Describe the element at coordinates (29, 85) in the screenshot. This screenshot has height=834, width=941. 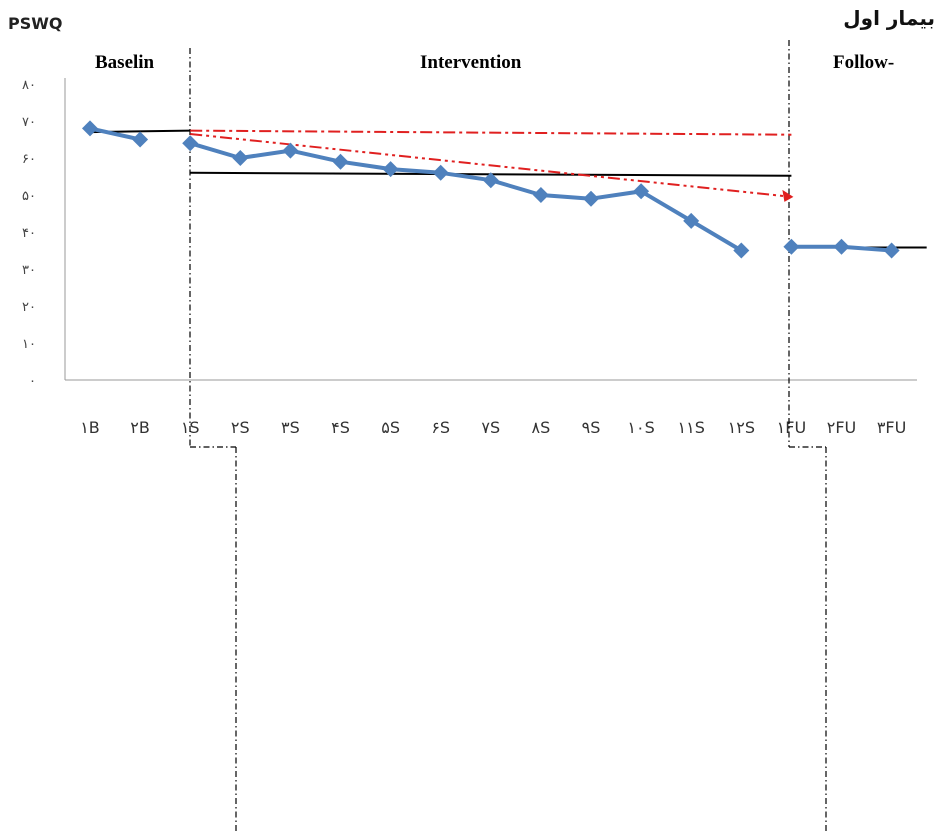
I see `y-tick-label: ۸۰` at that location.